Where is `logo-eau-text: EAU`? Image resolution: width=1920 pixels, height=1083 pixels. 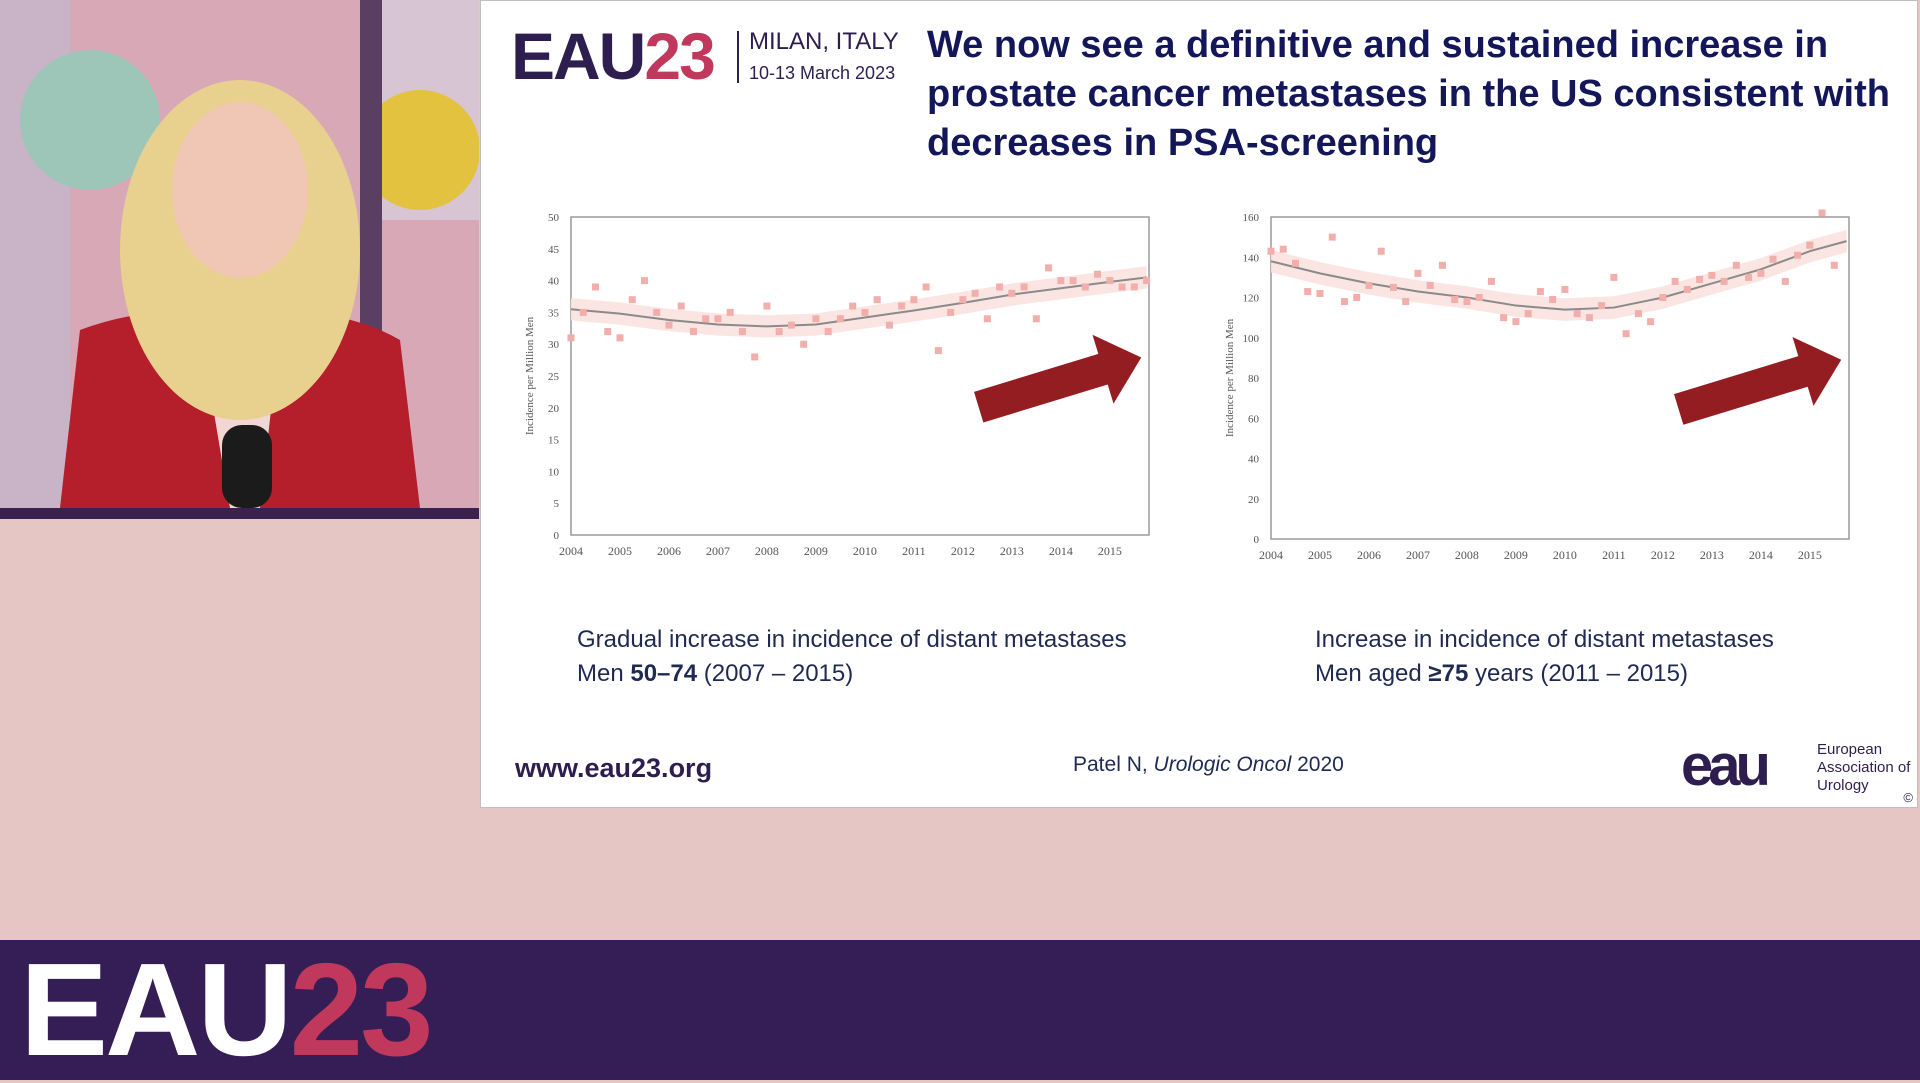
logo-eau-text: EAU is located at coordinates (578, 56).